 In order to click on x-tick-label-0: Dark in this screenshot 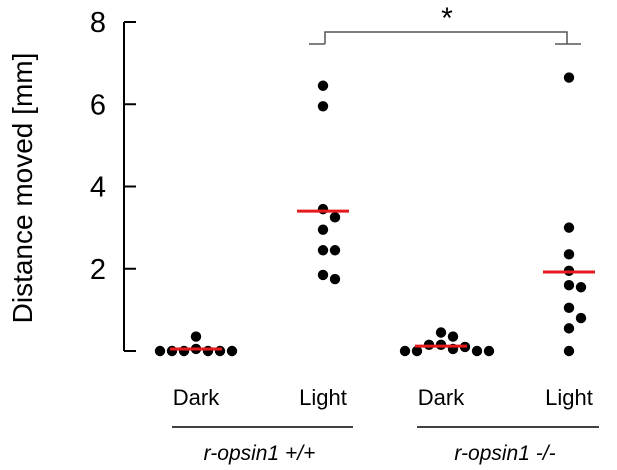, I will do `click(196, 397)`.